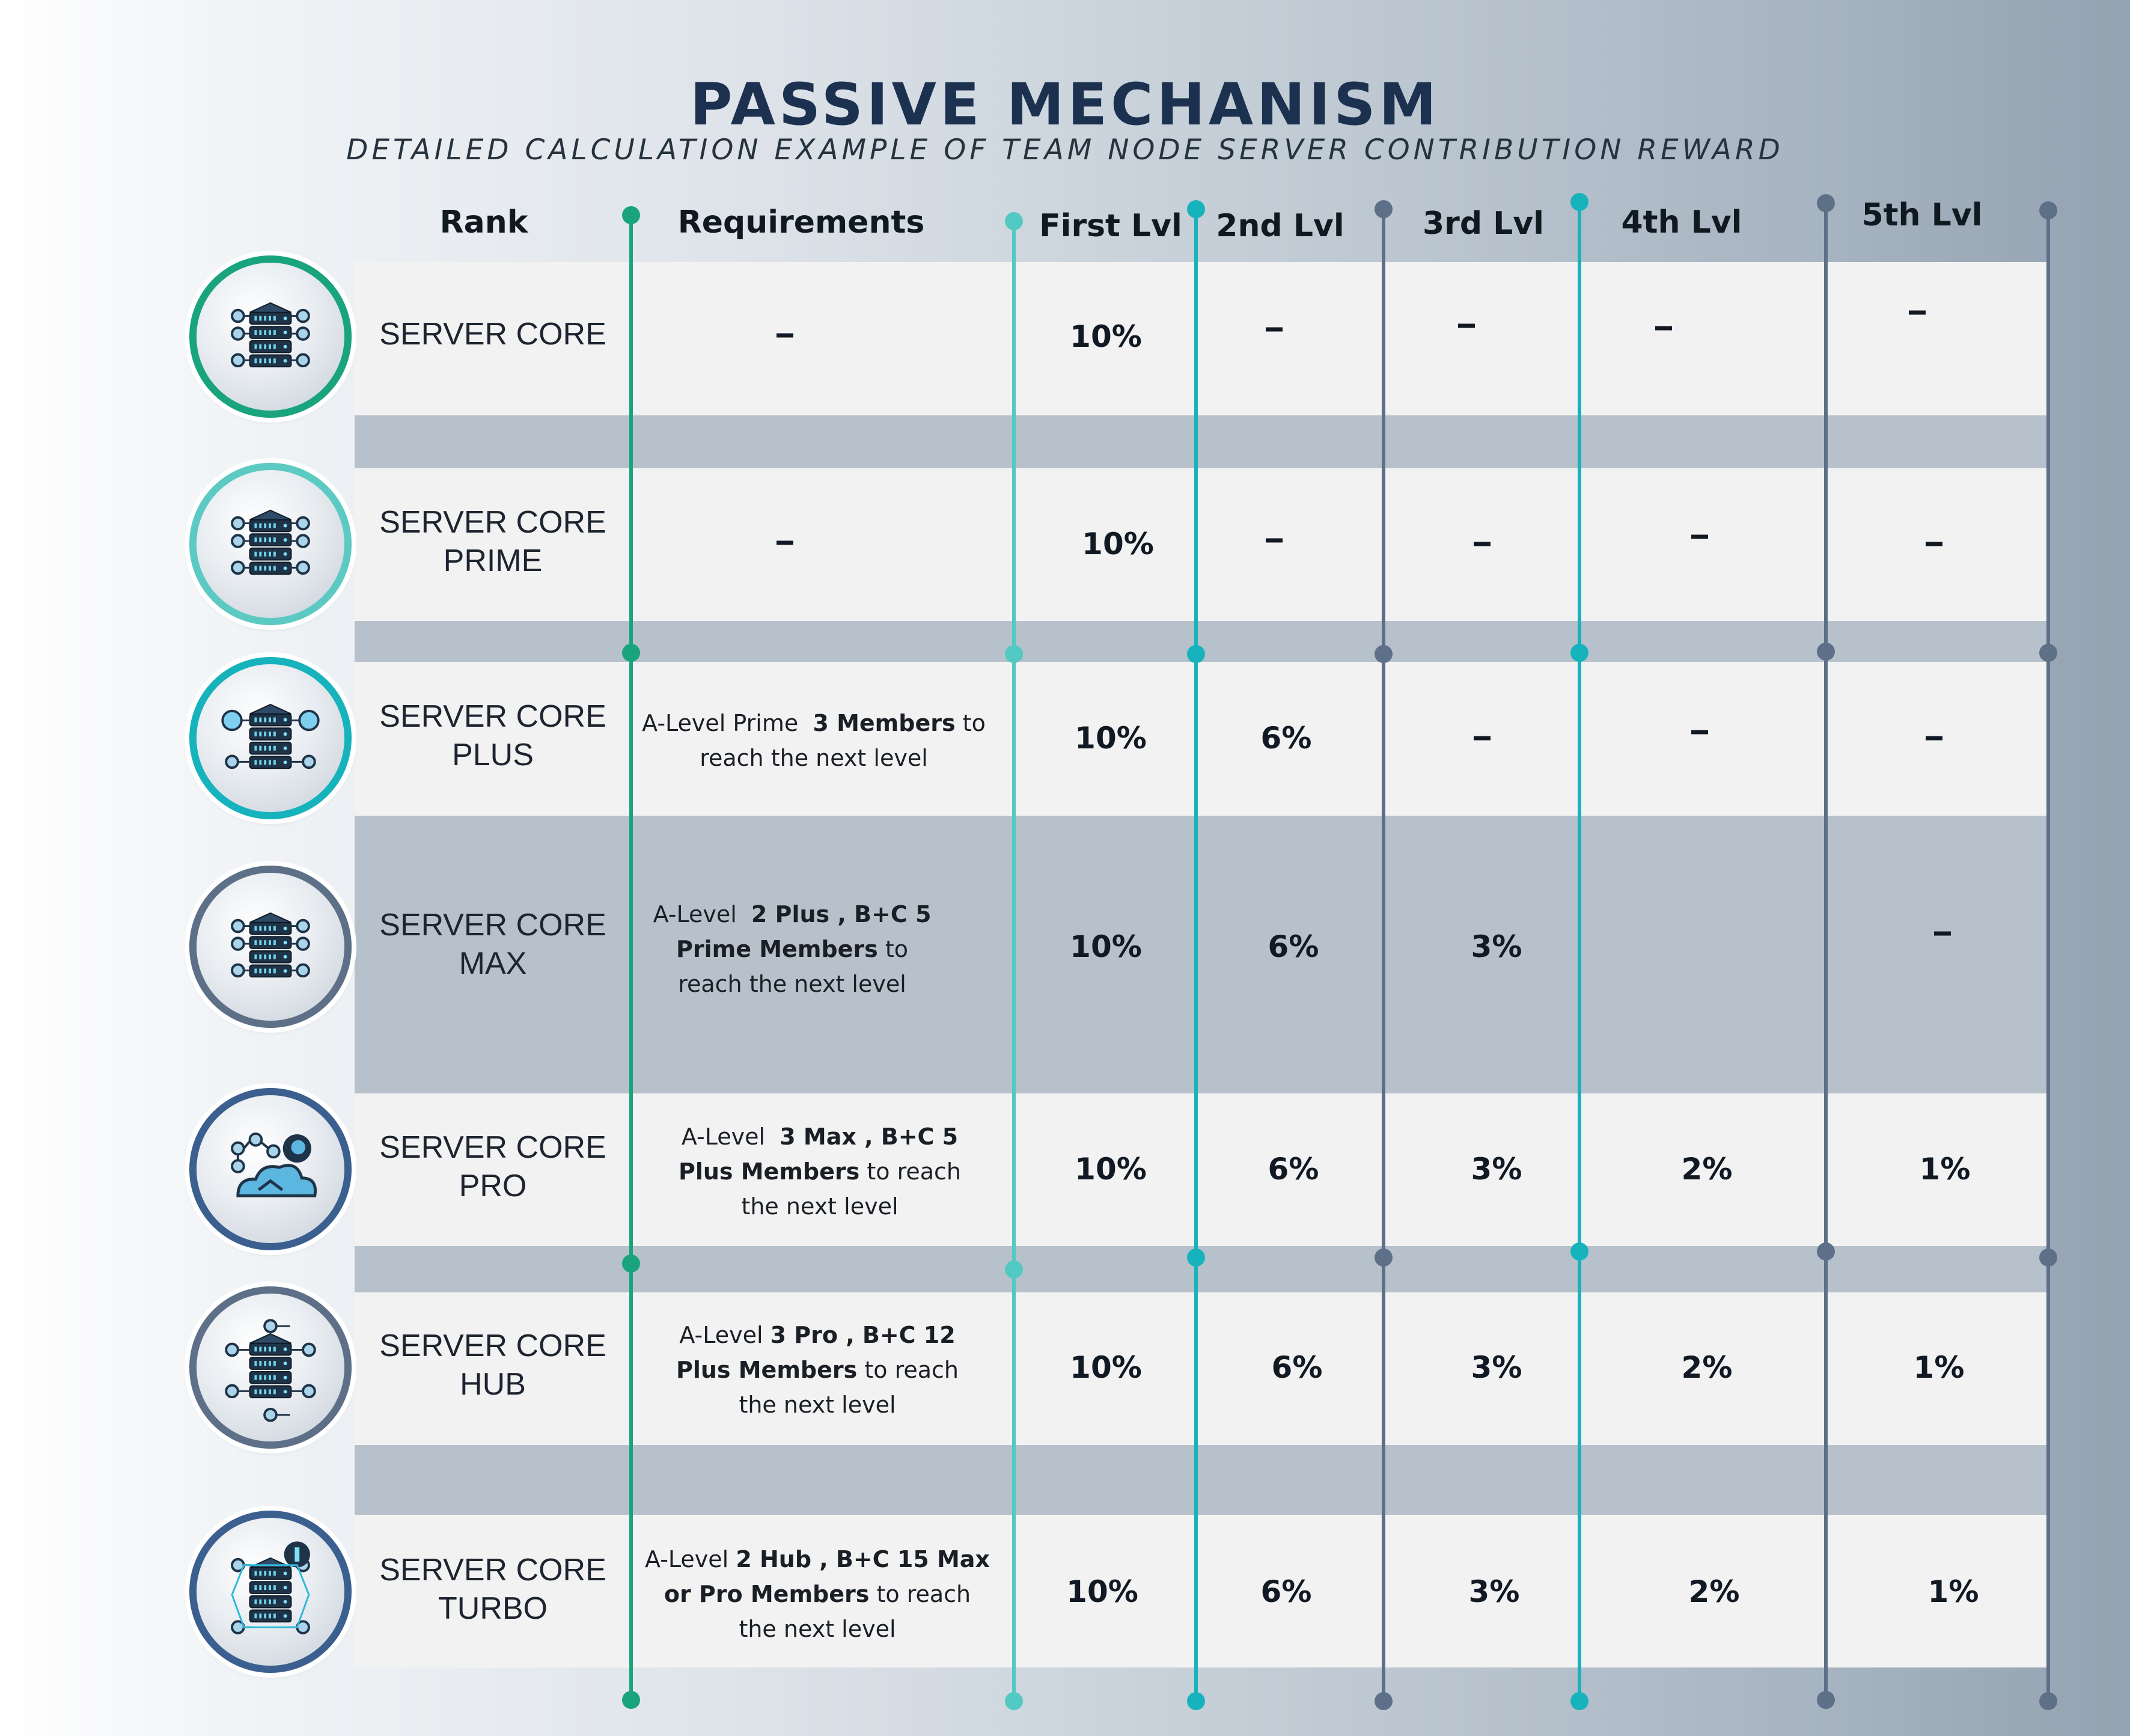  What do you see at coordinates (910, 1171) in the screenshot?
I see `requirement-fragment: to reach` at bounding box center [910, 1171].